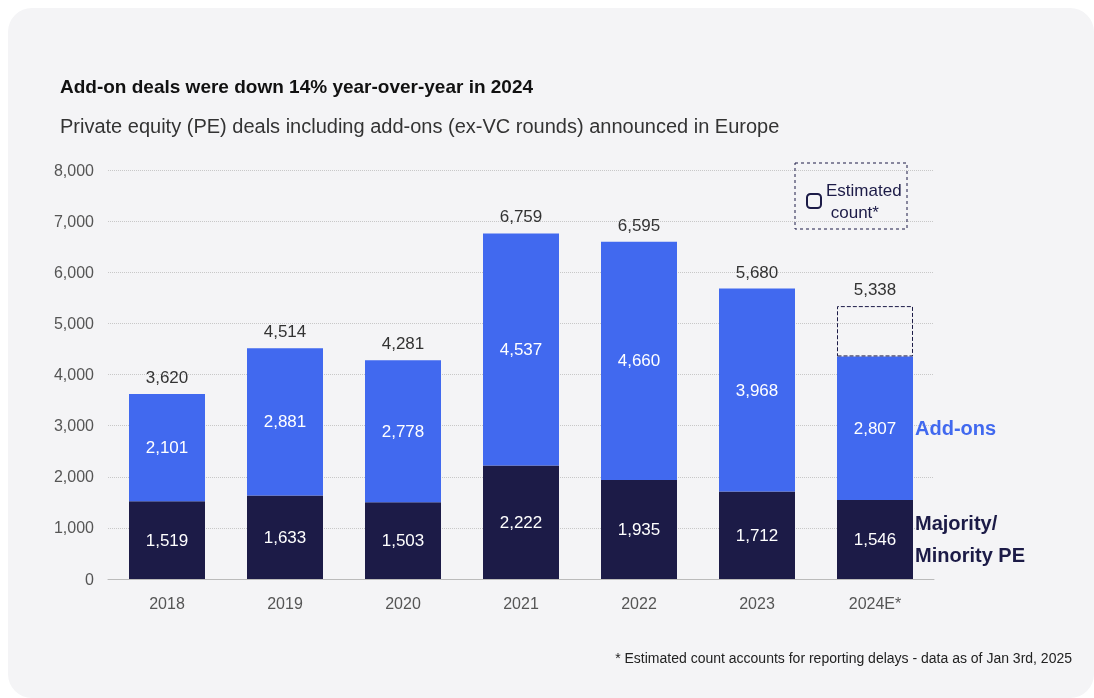 The height and width of the screenshot is (698, 1094). I want to click on y-tick-label: 5,000, so click(74, 323).